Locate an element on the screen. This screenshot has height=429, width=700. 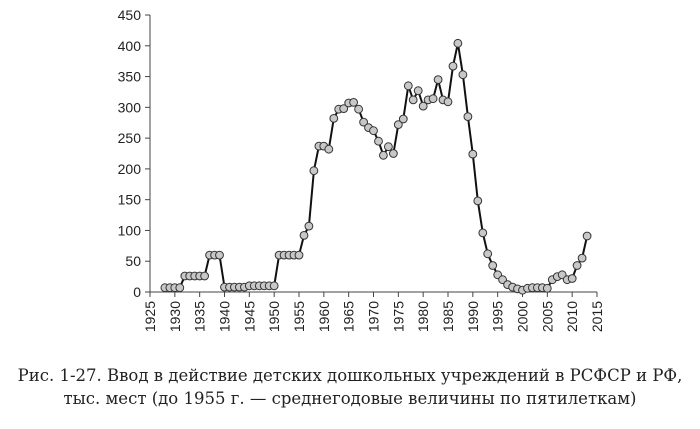
y-tick-label: 200 is located at coordinates (130, 169).